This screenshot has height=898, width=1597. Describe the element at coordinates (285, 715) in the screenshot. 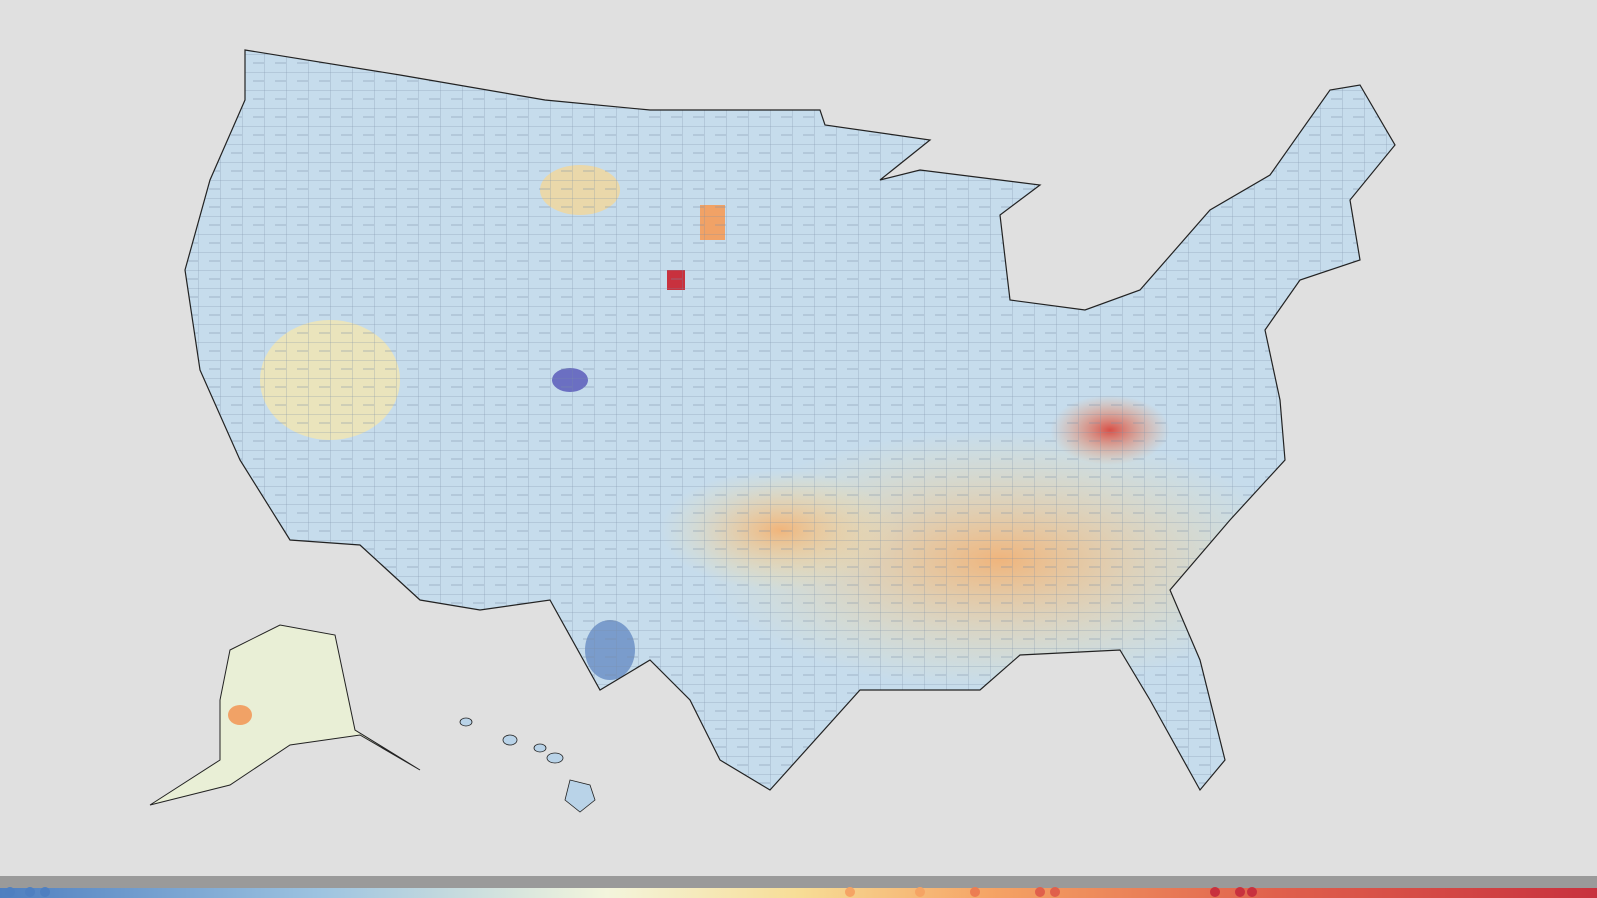

I see `alaska` at that location.